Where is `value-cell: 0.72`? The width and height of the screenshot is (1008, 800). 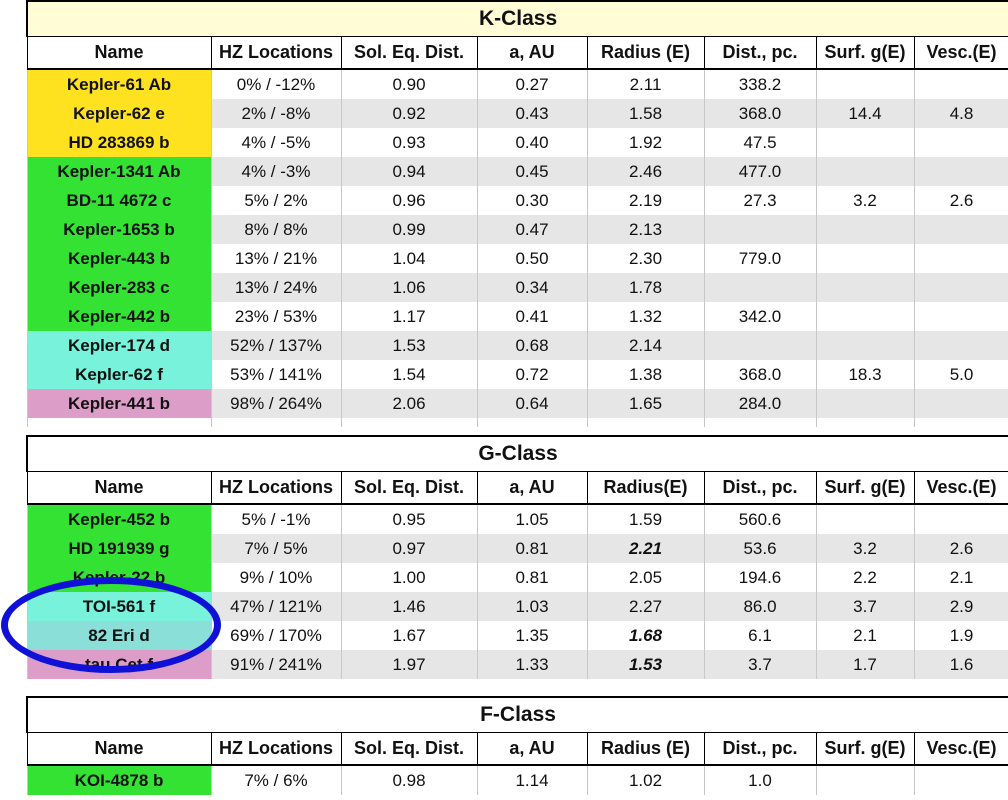 value-cell: 0.72 is located at coordinates (532, 374).